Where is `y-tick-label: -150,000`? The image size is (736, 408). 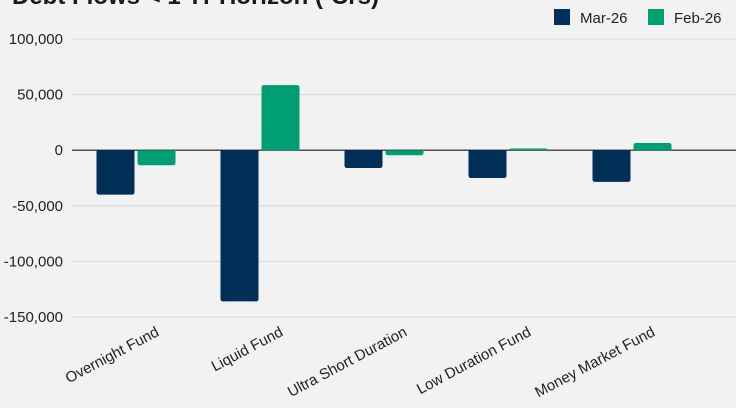 y-tick-label: -150,000 is located at coordinates (33, 317).